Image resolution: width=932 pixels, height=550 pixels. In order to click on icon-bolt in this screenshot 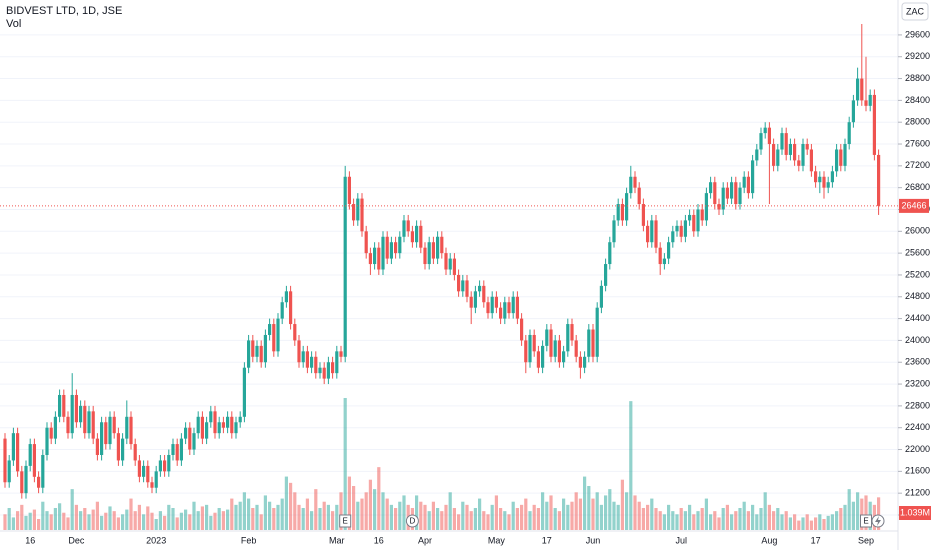, I will do `click(878, 521)`.